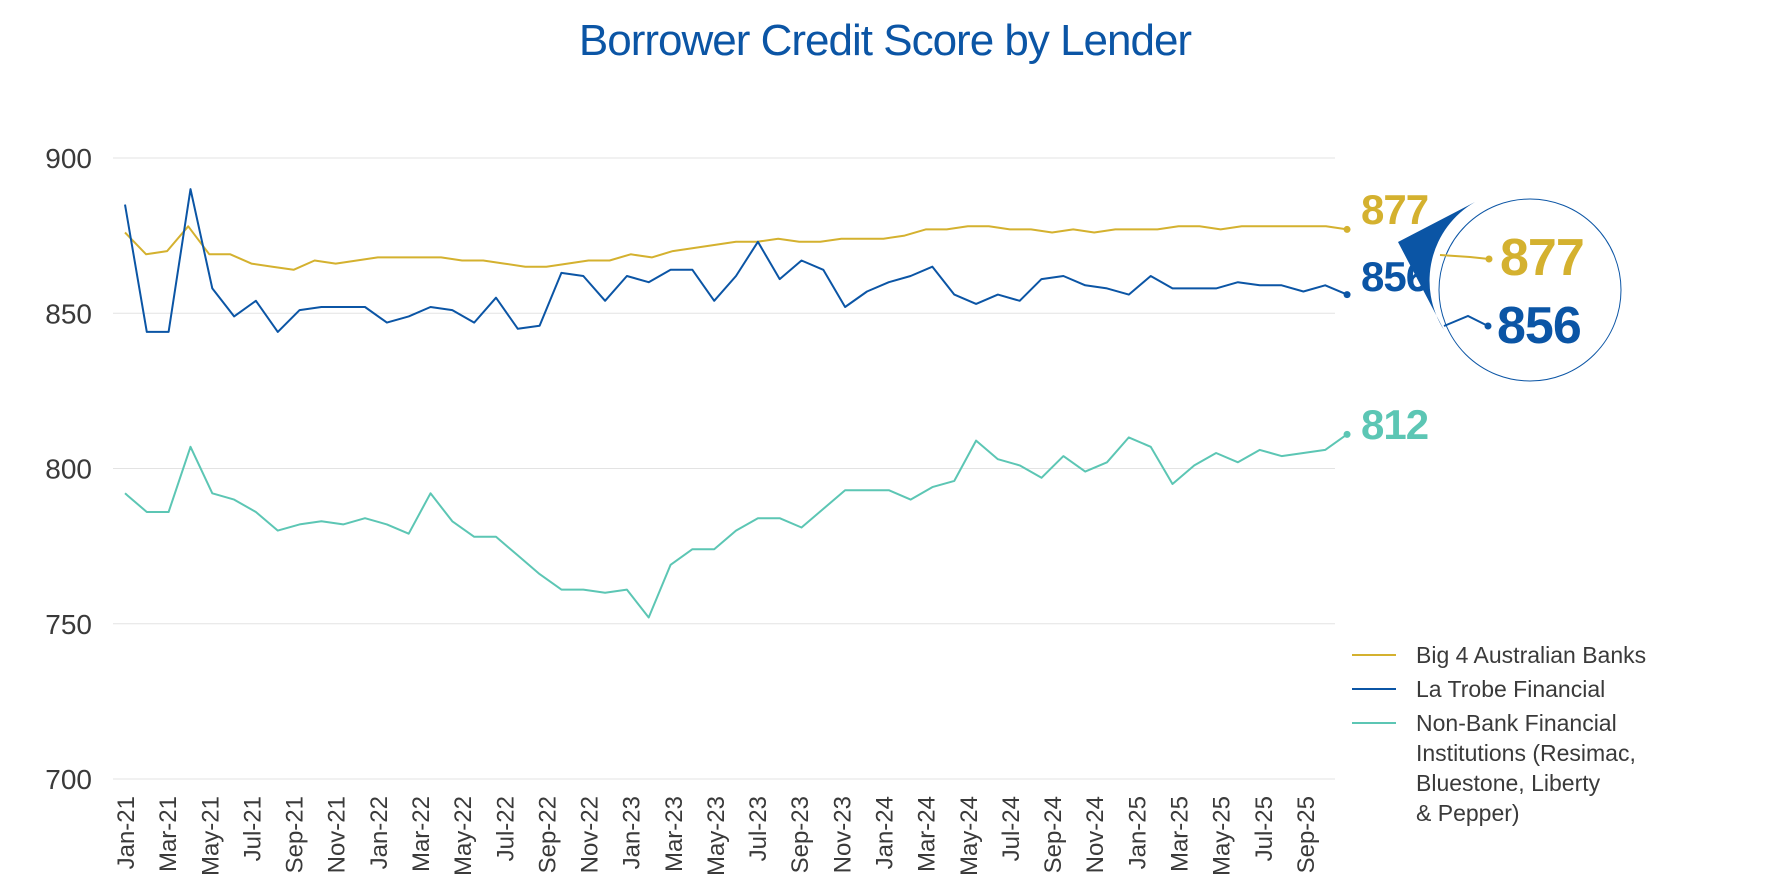 The image size is (1771, 886). What do you see at coordinates (1508, 783) in the screenshot?
I see `legend-label: Bluestone, Liberty` at bounding box center [1508, 783].